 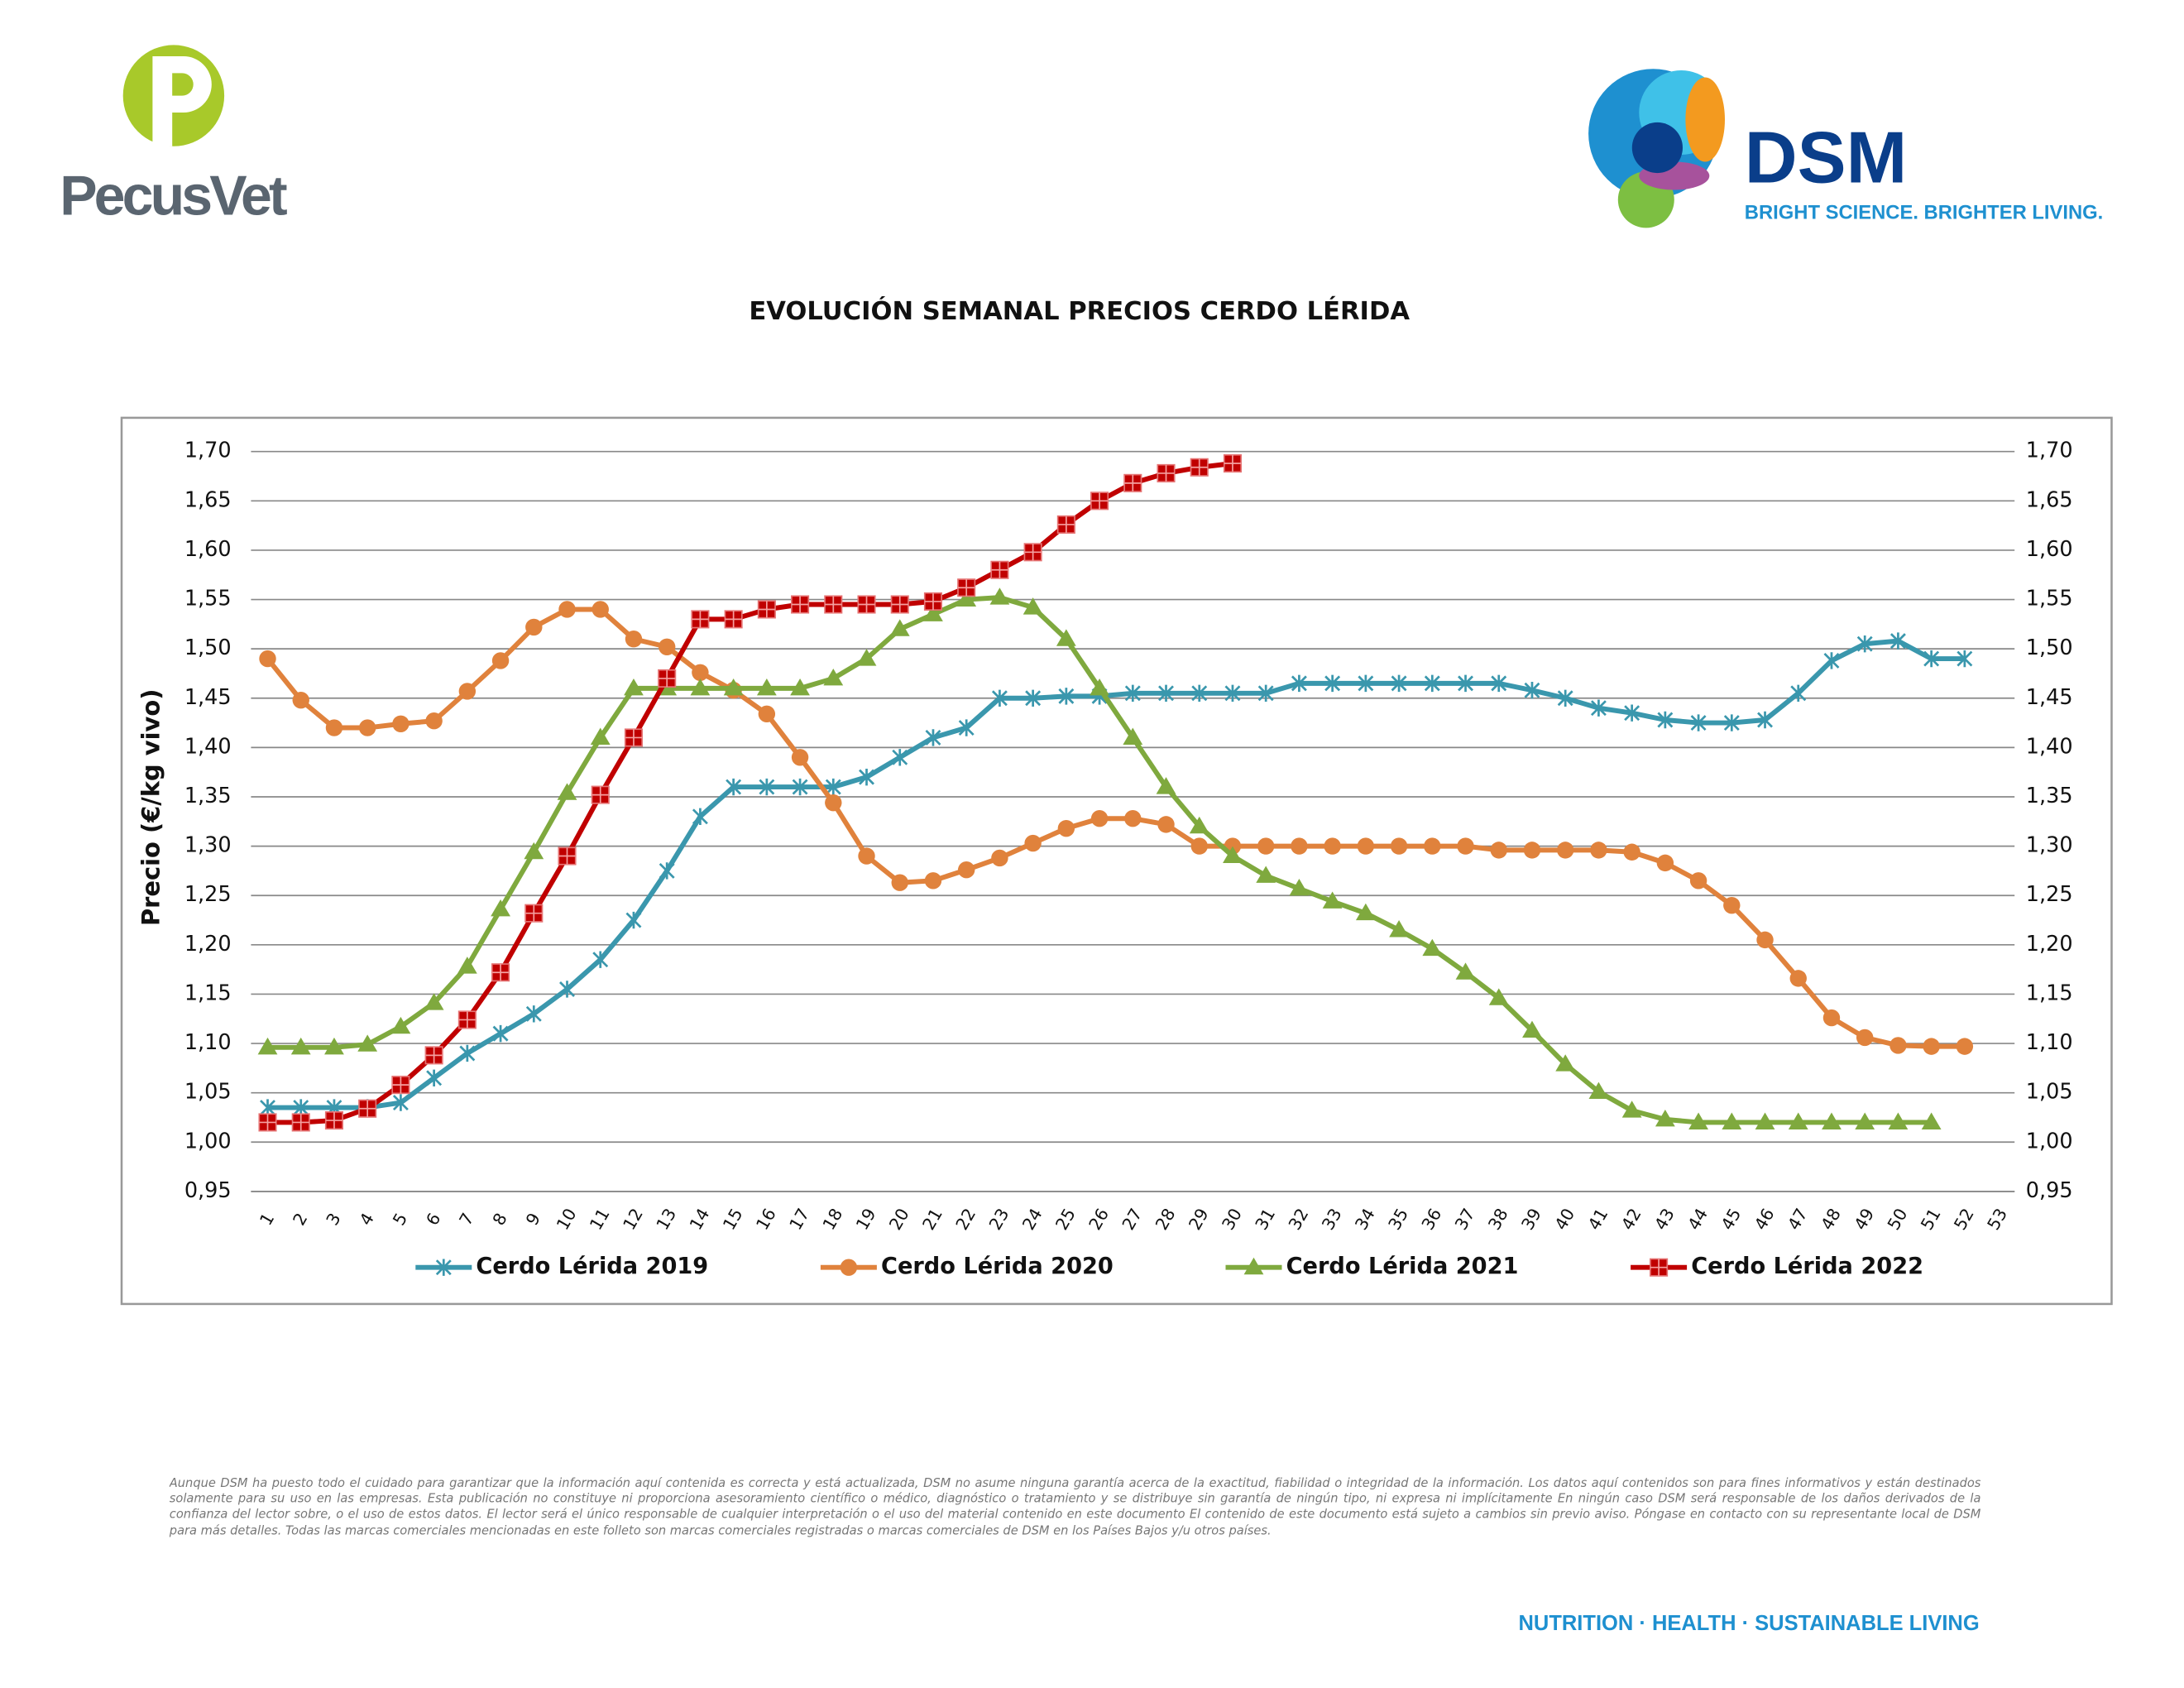 What do you see at coordinates (533, 1219) in the screenshot?
I see `x-tick-label: 9` at bounding box center [533, 1219].